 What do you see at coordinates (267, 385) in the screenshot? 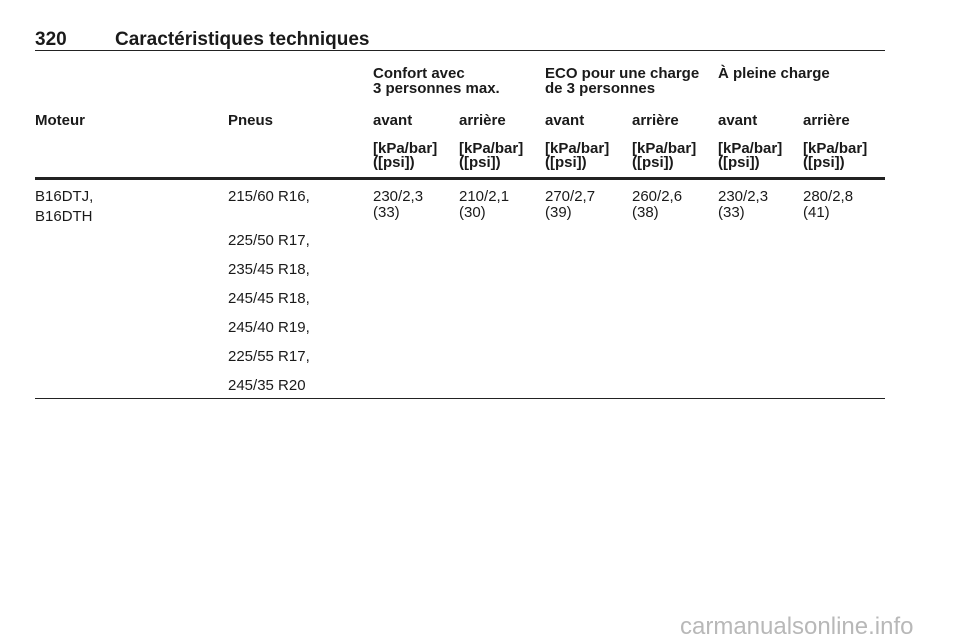
I see `tire-size: 245/35 R20` at bounding box center [267, 385].